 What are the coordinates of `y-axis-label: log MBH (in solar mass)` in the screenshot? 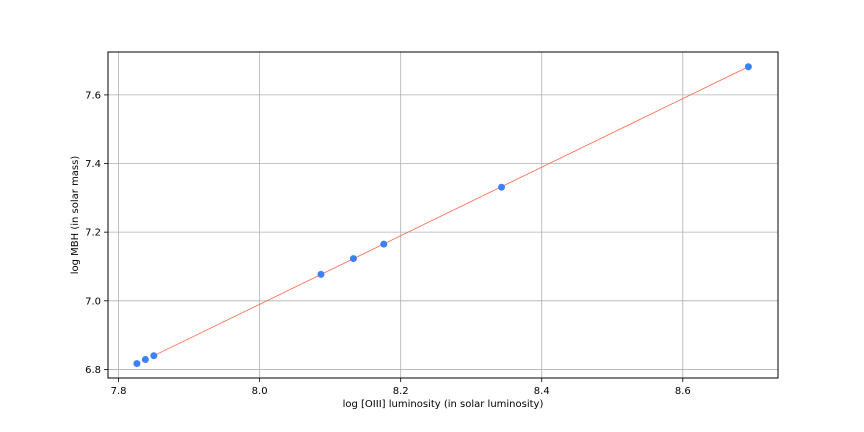 It's located at (75, 215).